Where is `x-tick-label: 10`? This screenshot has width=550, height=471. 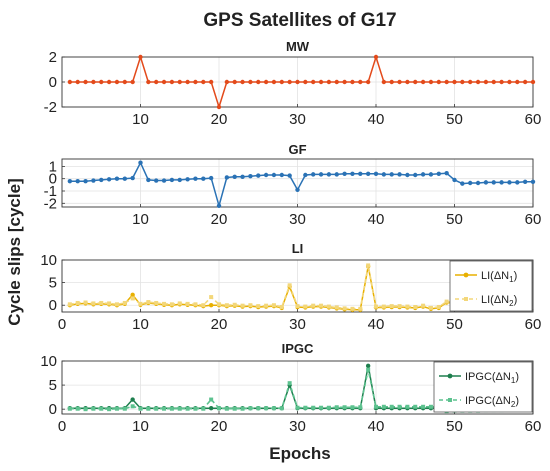 x-tick-label: 10 is located at coordinates (140, 324).